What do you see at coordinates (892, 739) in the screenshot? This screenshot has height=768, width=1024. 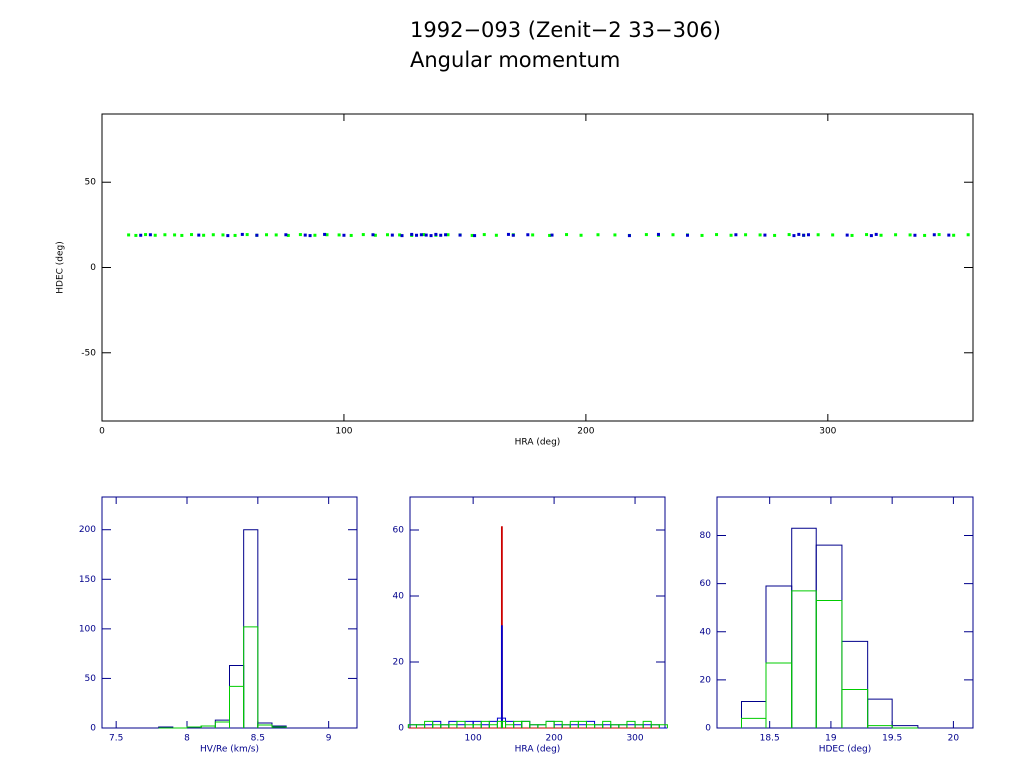 I see `x-tick-label: 19.5` at bounding box center [892, 739].